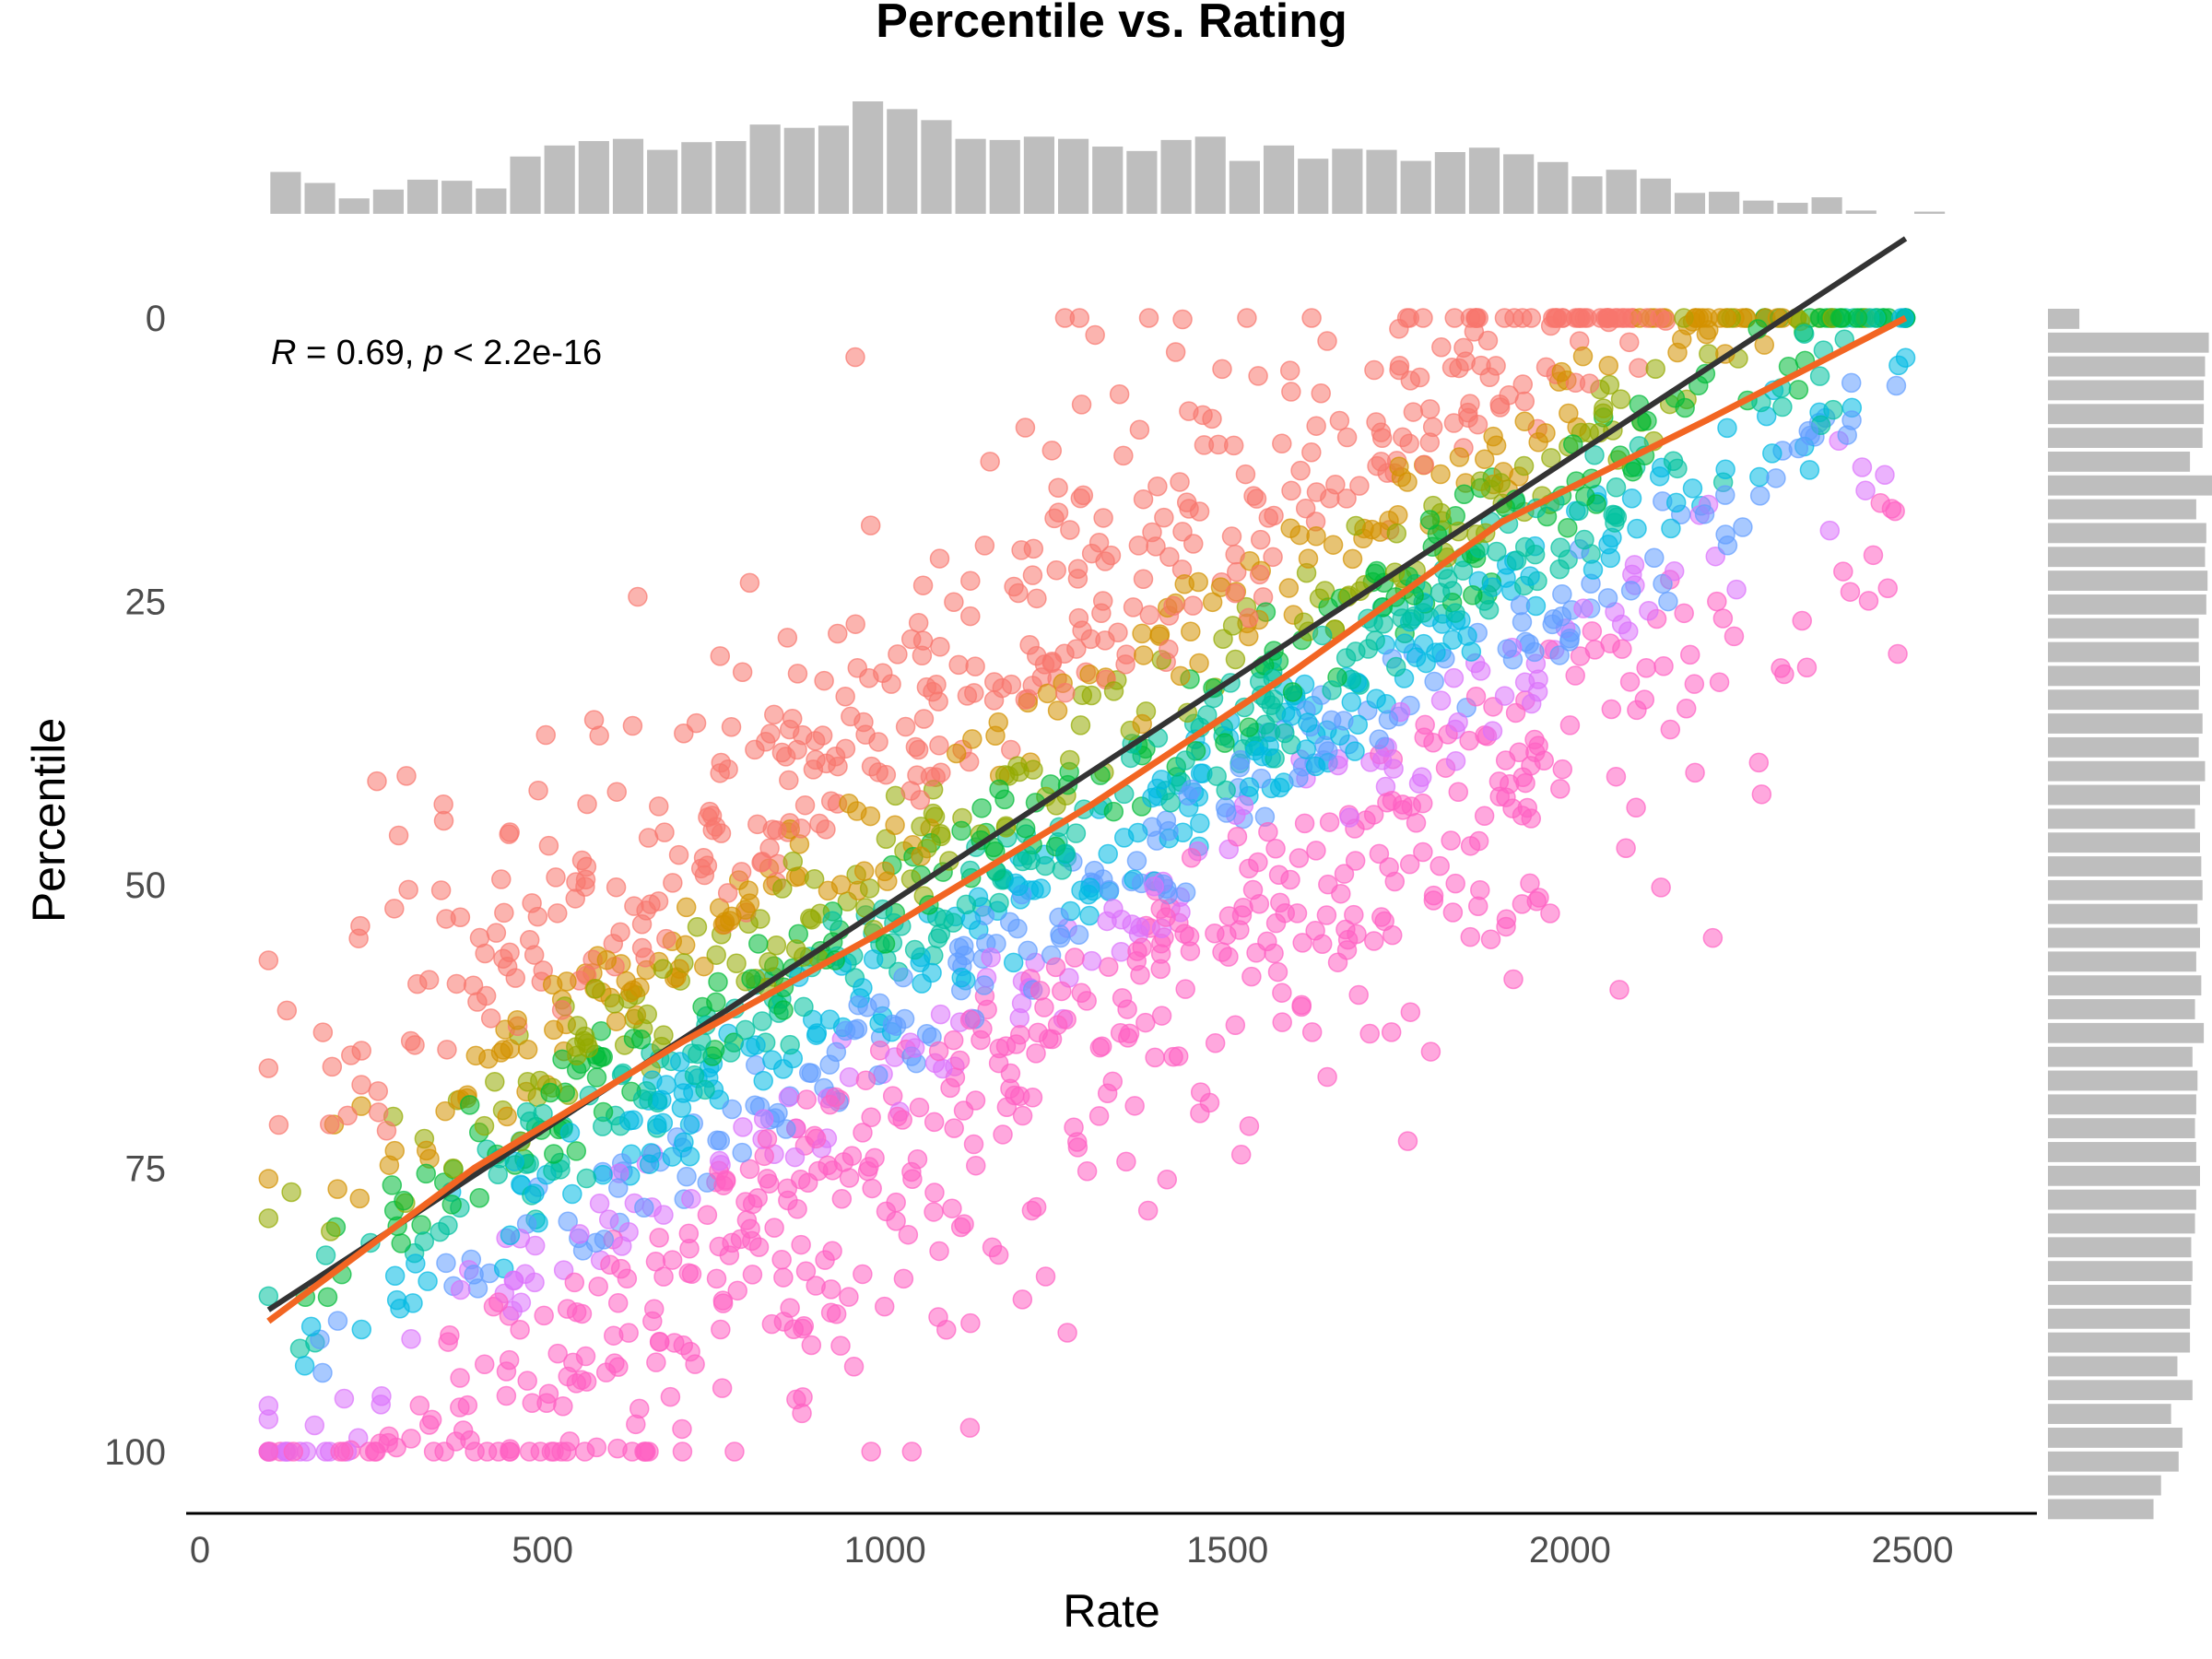  What do you see at coordinates (1111, 1541) in the screenshot?
I see `x-axis: 0 500 1000 1500 2000 2500` at bounding box center [1111, 1541].